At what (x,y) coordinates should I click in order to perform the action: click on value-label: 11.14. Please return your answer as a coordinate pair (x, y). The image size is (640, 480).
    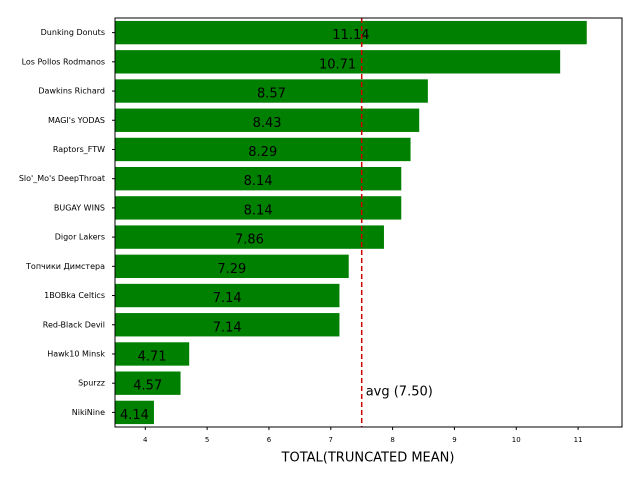
    Looking at the image, I should click on (350, 35).